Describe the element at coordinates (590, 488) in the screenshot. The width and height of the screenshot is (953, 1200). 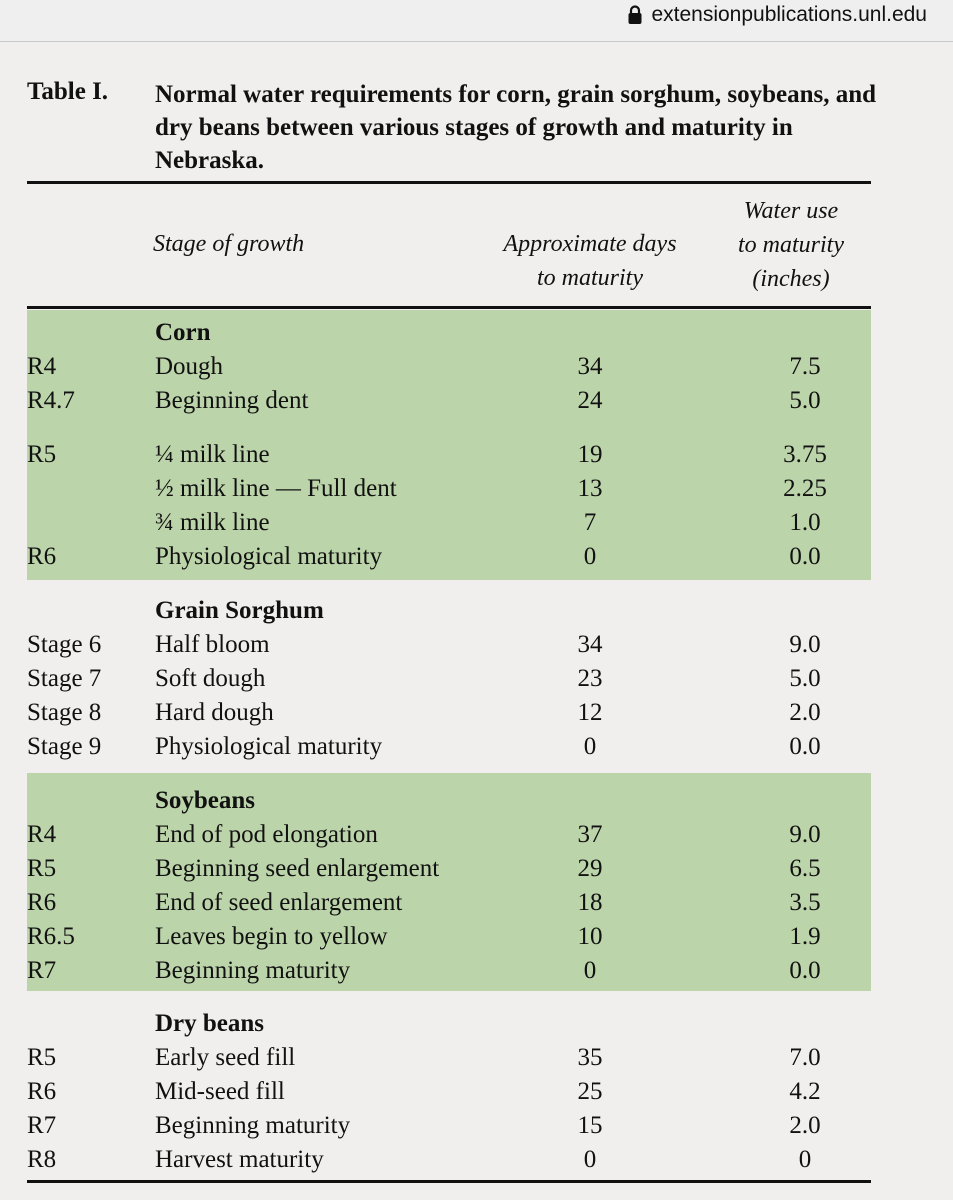
I see `days-to-maturity: 13` at that location.